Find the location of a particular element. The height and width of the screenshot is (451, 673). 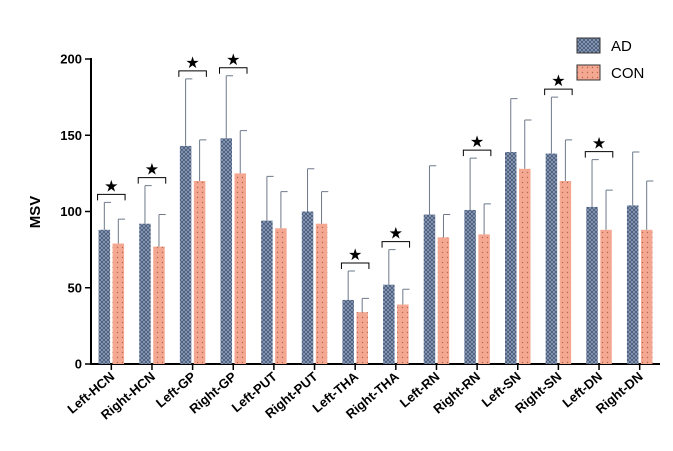

y-tick-label: 200 is located at coordinates (71, 59).